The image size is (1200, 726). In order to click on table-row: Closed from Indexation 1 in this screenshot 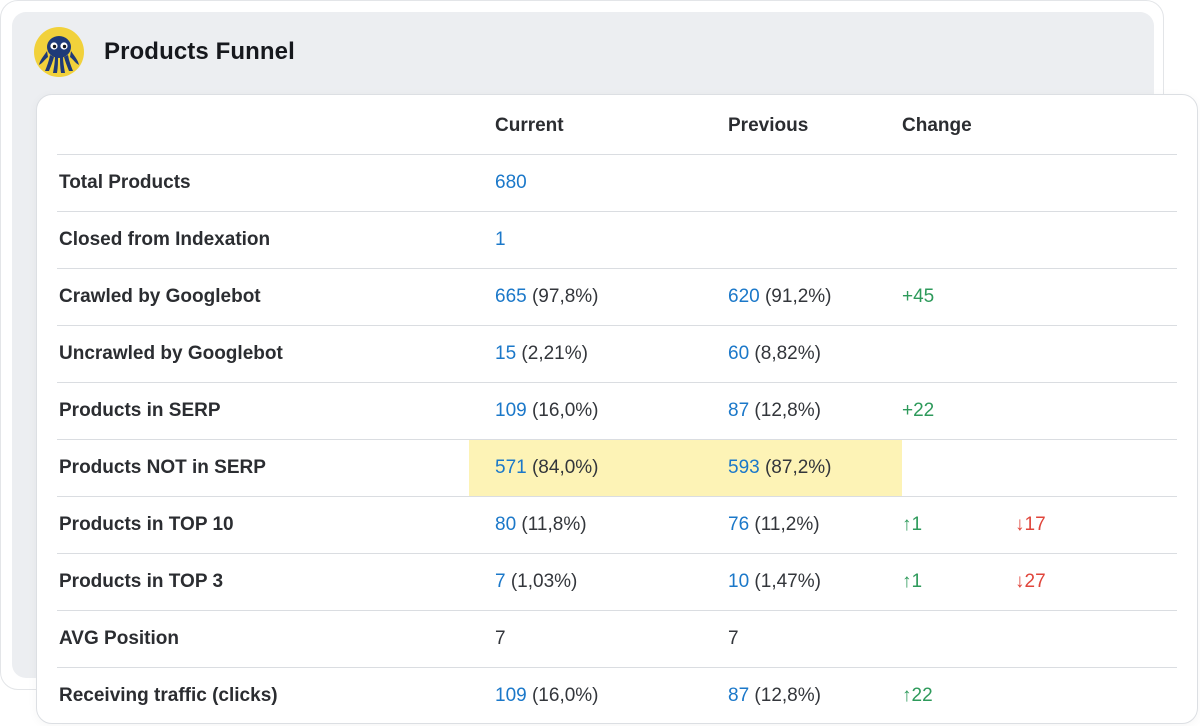, I will do `click(617, 240)`.